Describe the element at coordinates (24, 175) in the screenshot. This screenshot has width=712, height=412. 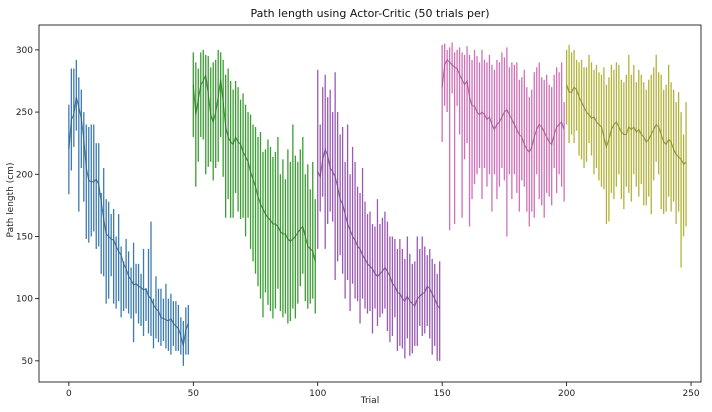
I see `y-tick-label: 200` at that location.